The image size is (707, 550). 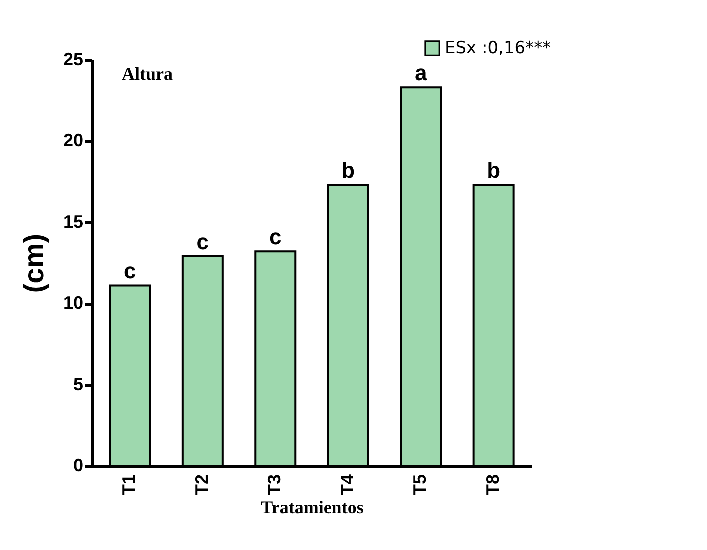 What do you see at coordinates (73, 140) in the screenshot?
I see `y-tick-label: 20` at bounding box center [73, 140].